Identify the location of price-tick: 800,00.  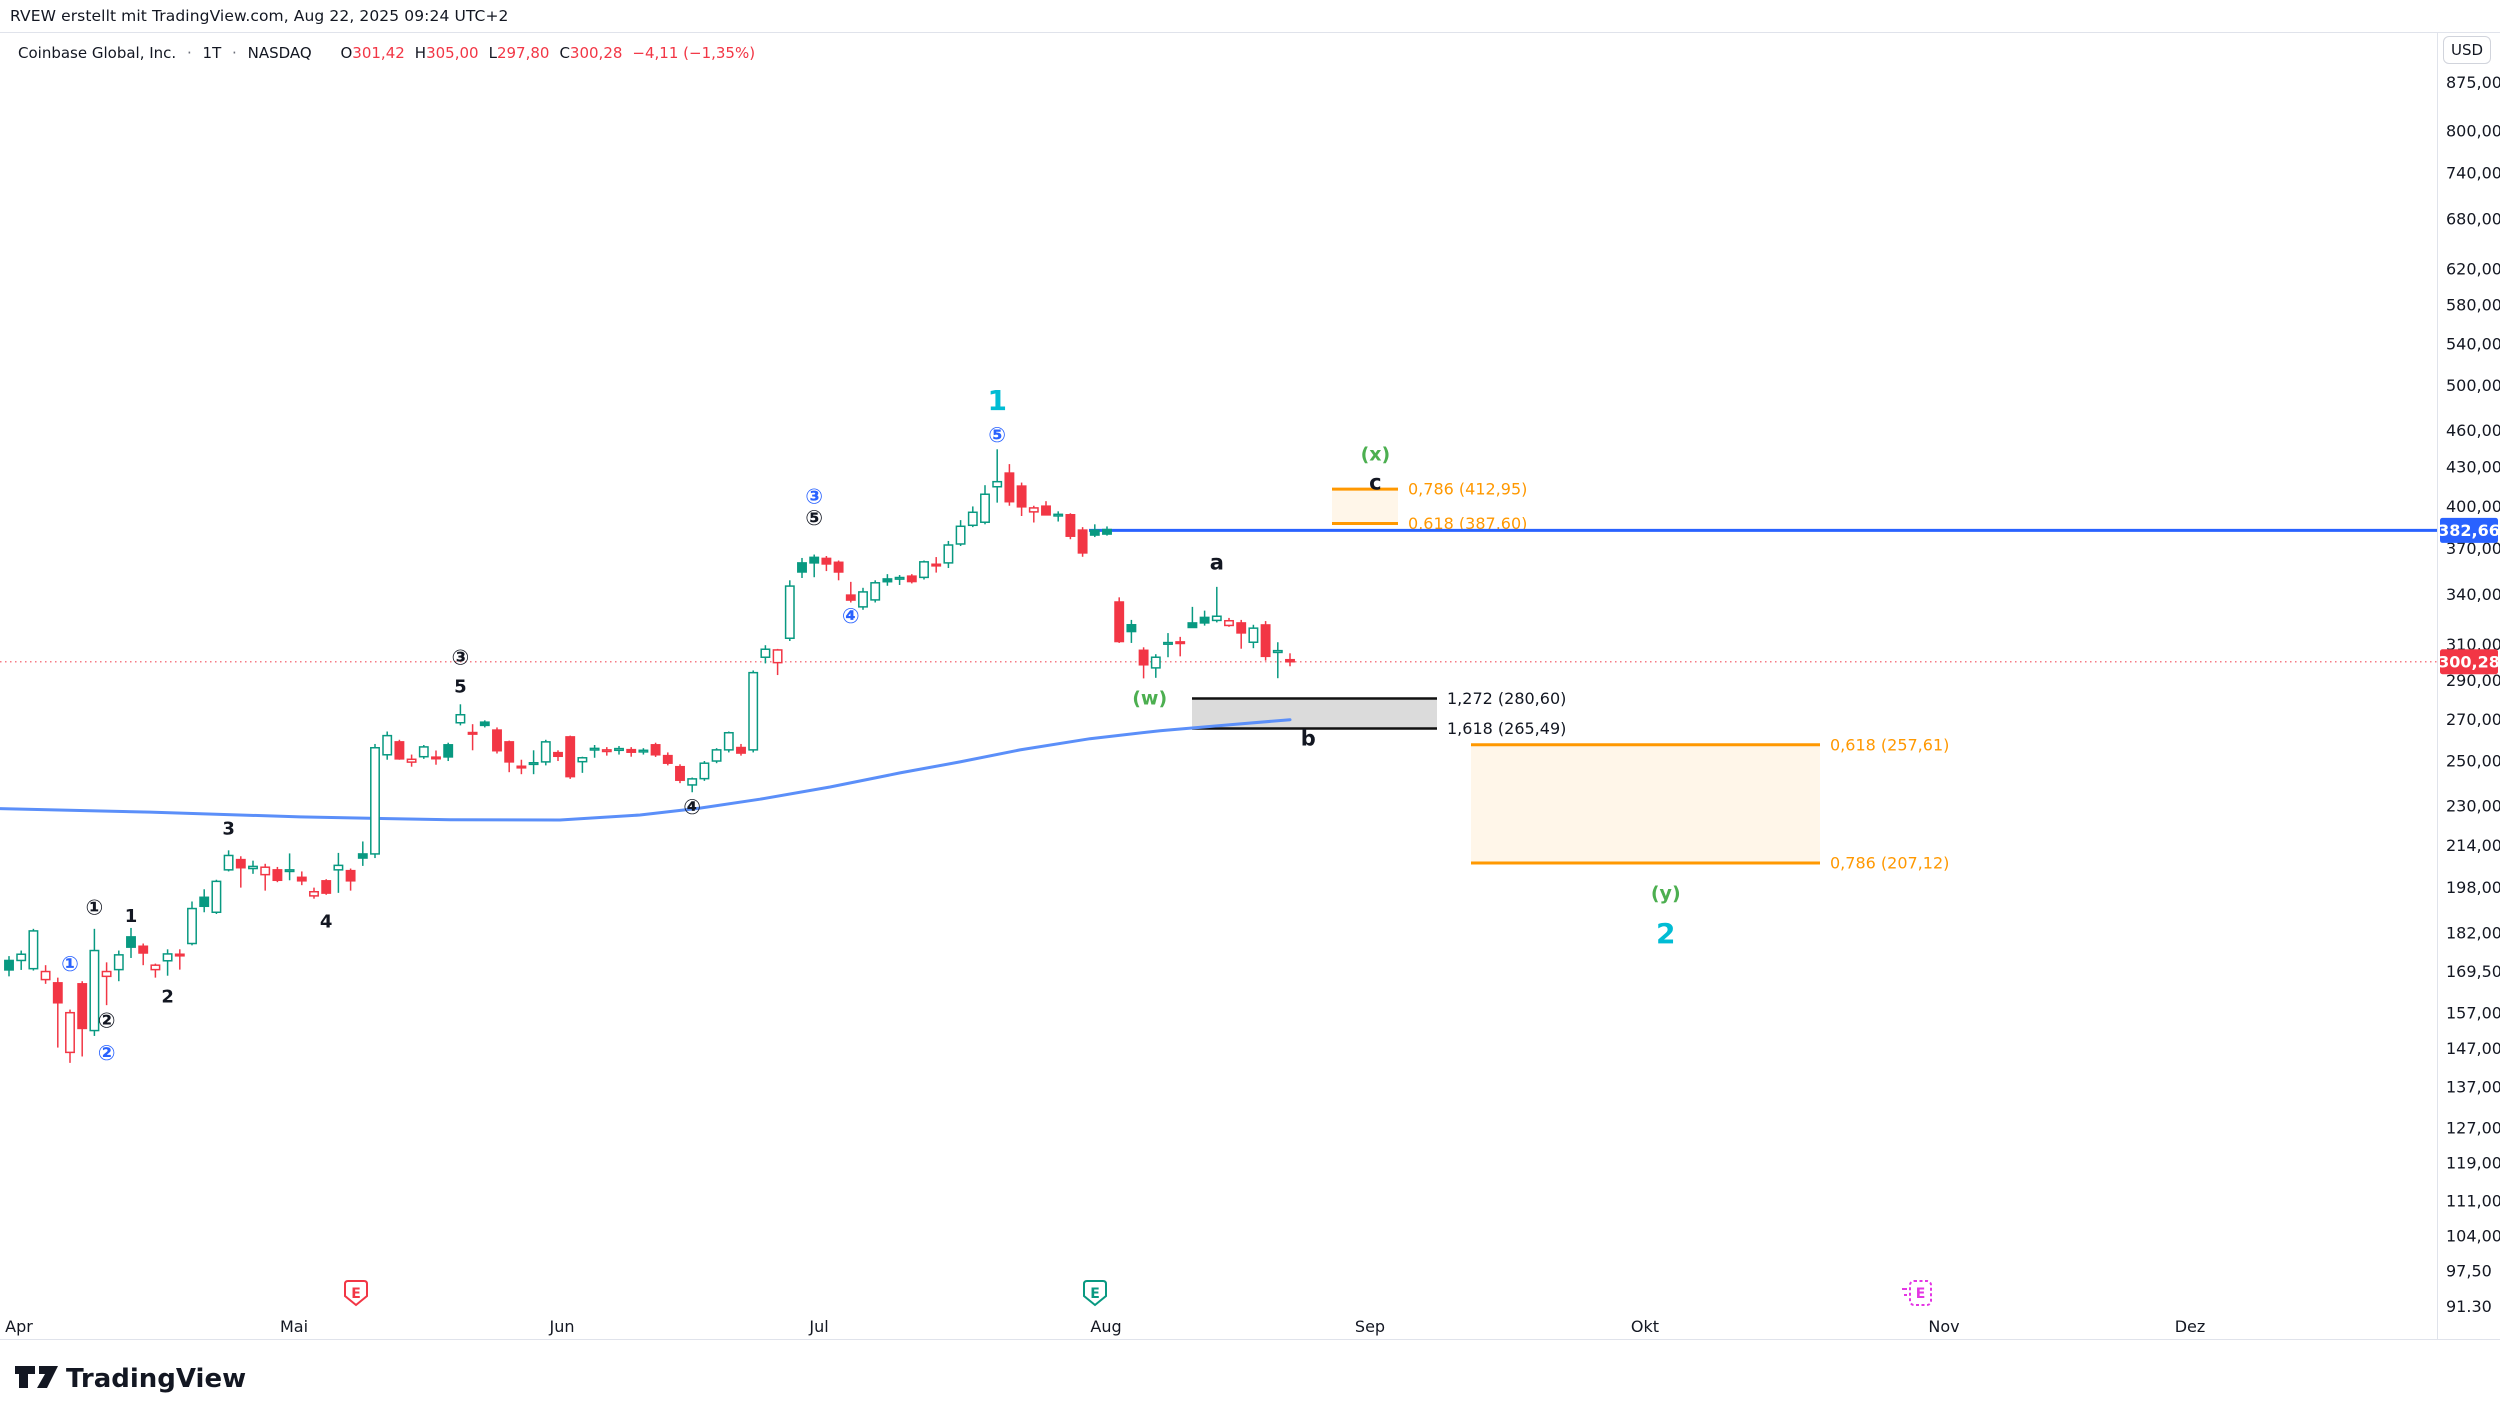
(2473, 130).